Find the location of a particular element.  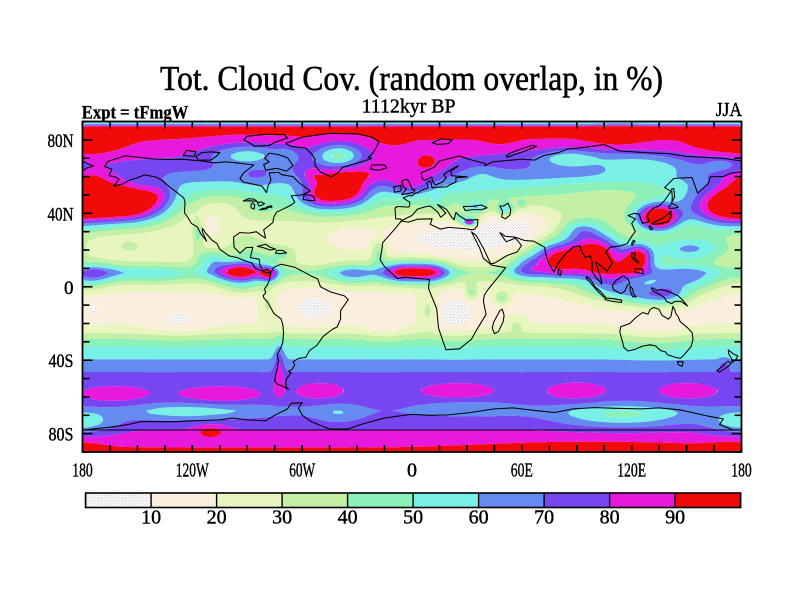

svg-text:Tot. Cloud Cov. (random overla: Tot. Cloud Cov. (random overlap, in %) is located at coordinates (411, 78).